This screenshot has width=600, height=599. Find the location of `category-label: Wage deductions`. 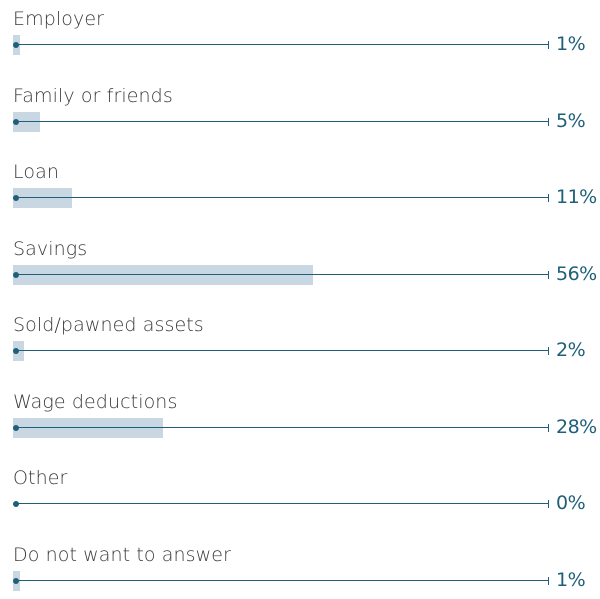

category-label: Wage deductions is located at coordinates (95, 401).